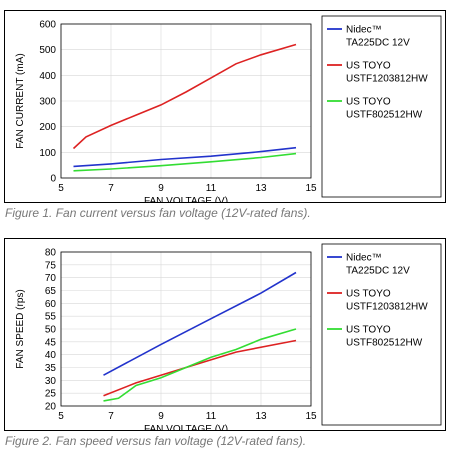 Image resolution: width=450 pixels, height=454 pixels. I want to click on y-tick-label: 400, so click(47, 76).